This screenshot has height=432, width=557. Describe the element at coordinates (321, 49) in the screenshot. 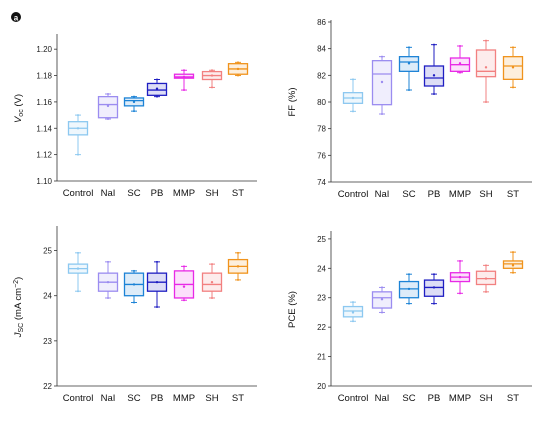

I see `y-tick-label: 84` at that location.